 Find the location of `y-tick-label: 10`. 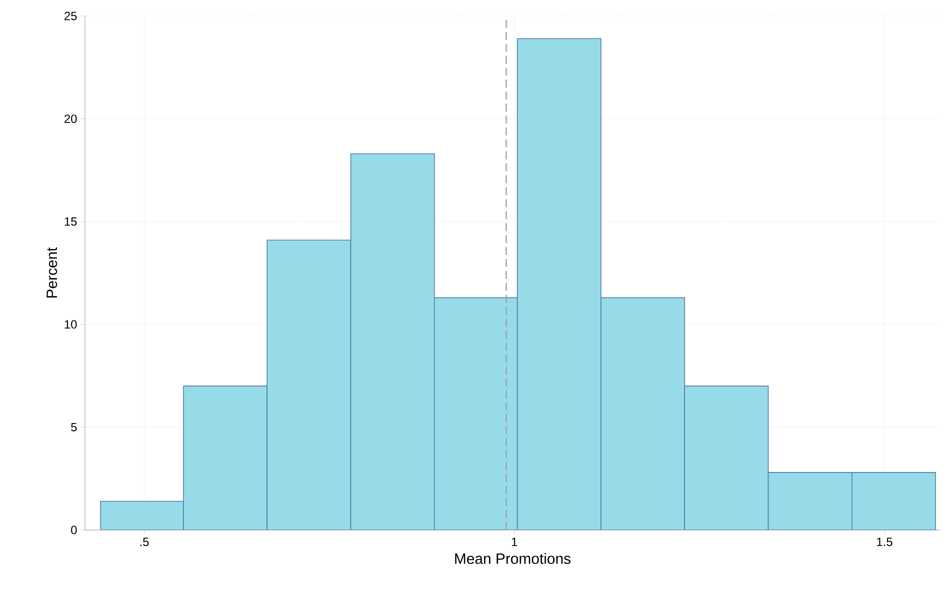

y-tick-label: 10 is located at coordinates (70, 324).